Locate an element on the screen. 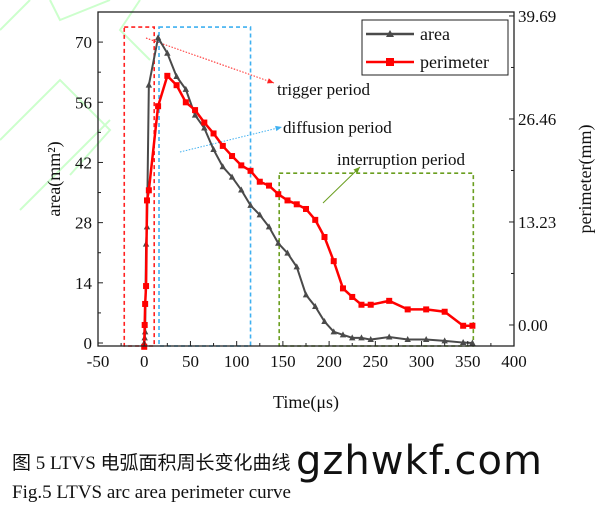  legend-label-perimeter: perimeter is located at coordinates (454, 62).